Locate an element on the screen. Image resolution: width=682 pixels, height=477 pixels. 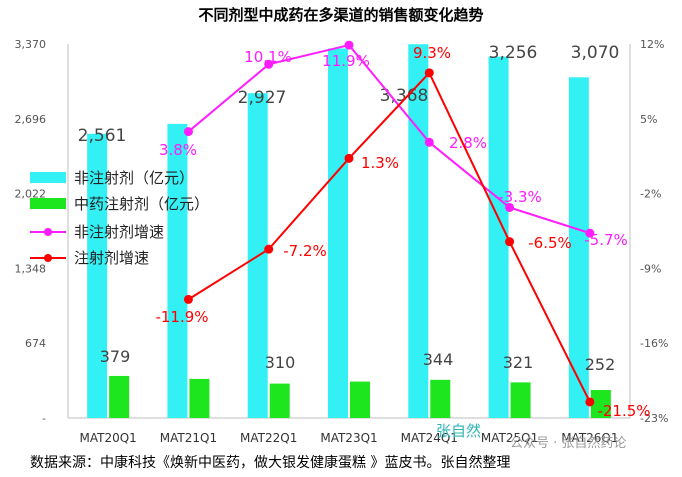
x-tick-label: MAT22Q1 is located at coordinates (268, 438).